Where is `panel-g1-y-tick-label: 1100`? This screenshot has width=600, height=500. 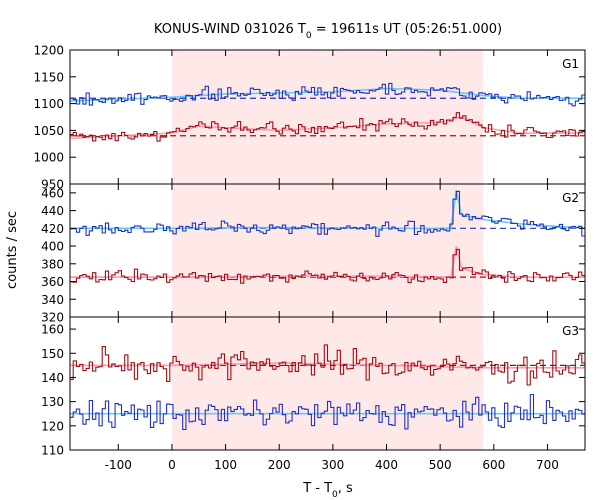
panel-g1-y-tick-label: 1100 is located at coordinates (48, 104).